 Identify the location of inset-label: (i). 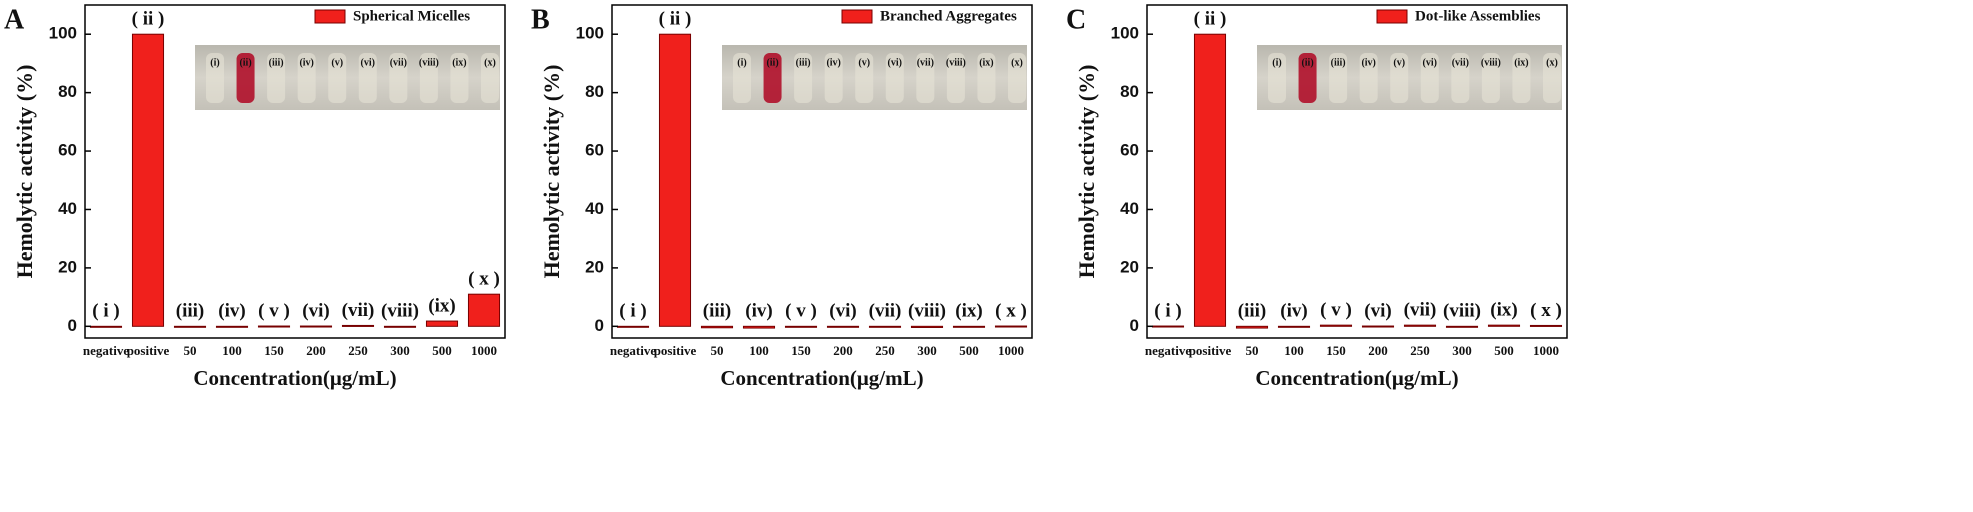
(1276, 62).